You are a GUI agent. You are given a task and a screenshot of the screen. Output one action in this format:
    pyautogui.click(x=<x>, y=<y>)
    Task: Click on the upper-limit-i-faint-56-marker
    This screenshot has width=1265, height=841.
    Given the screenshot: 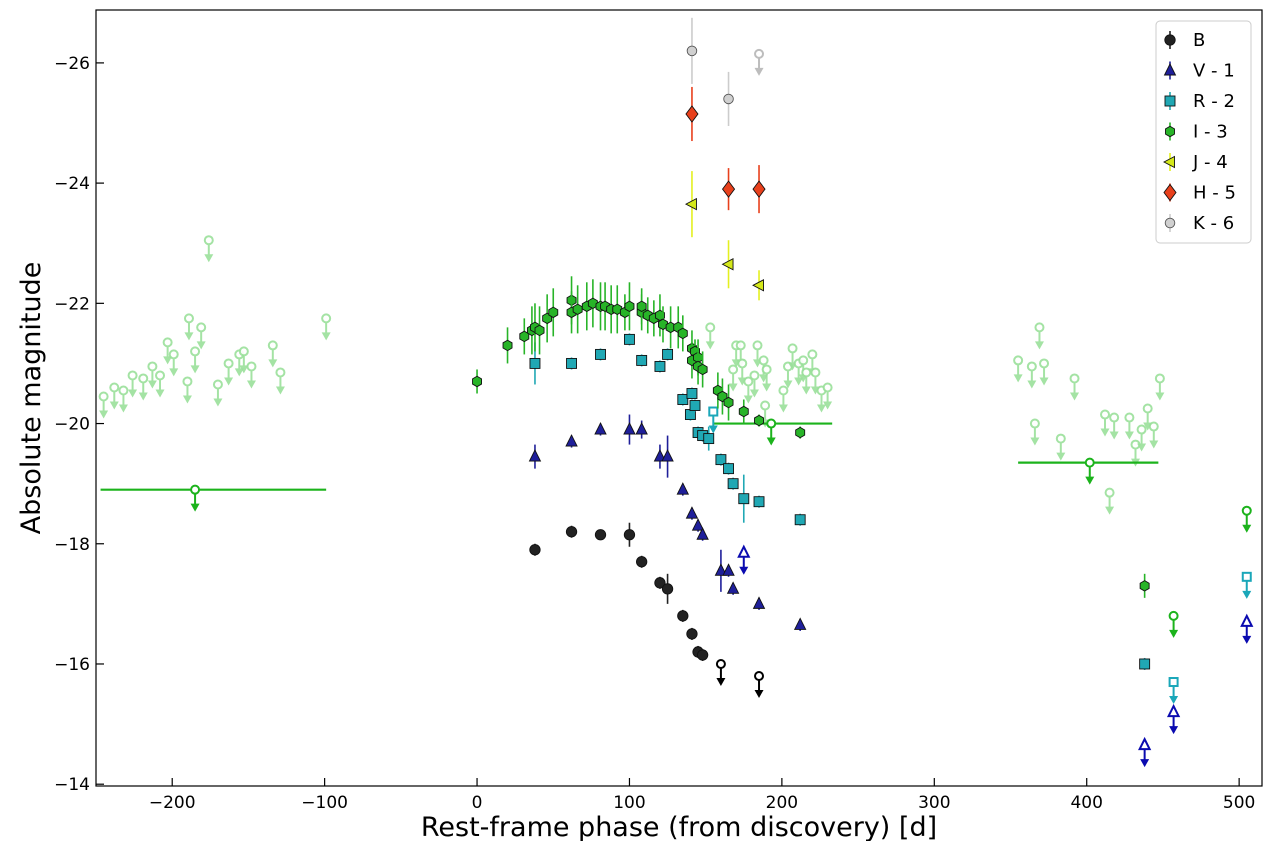 What is the action you would take?
    pyautogui.click(x=1147, y=408)
    